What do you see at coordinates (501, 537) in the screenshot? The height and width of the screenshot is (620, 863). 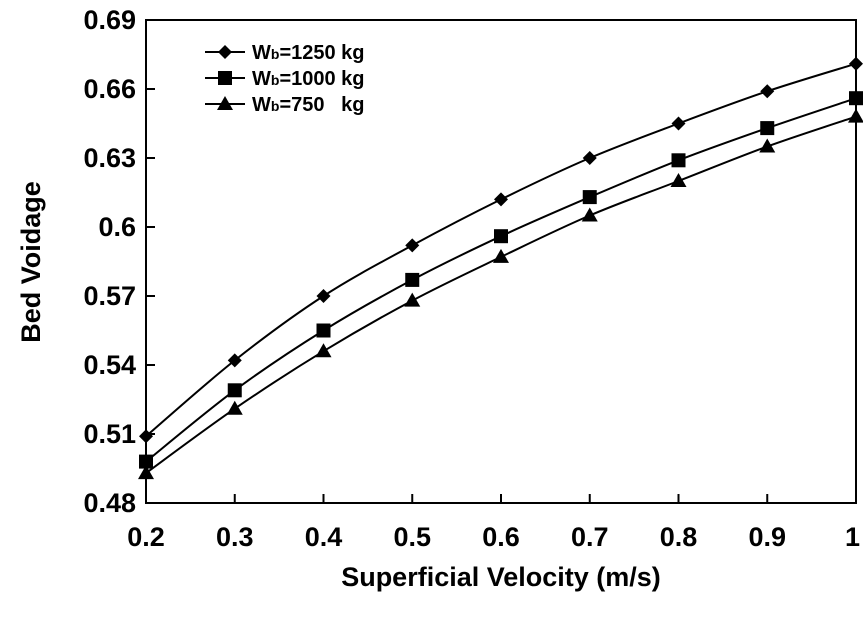 I see `x-tick-label: 0.6` at bounding box center [501, 537].